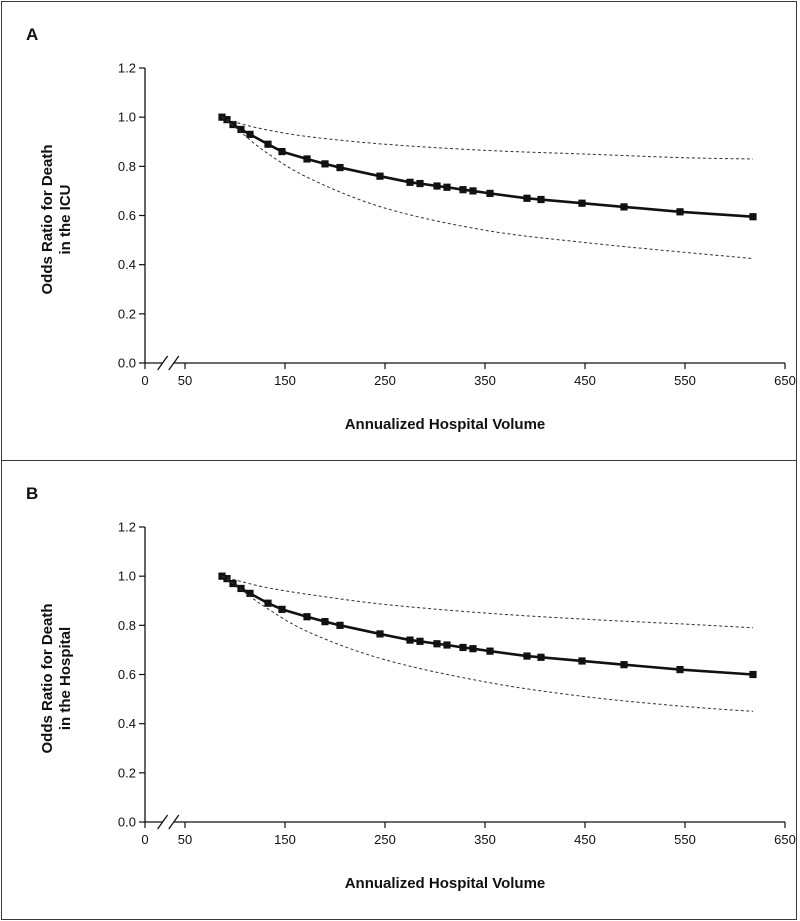 This screenshot has width=800, height=921. What do you see at coordinates (32, 493) in the screenshot?
I see `panel-label: B` at bounding box center [32, 493].